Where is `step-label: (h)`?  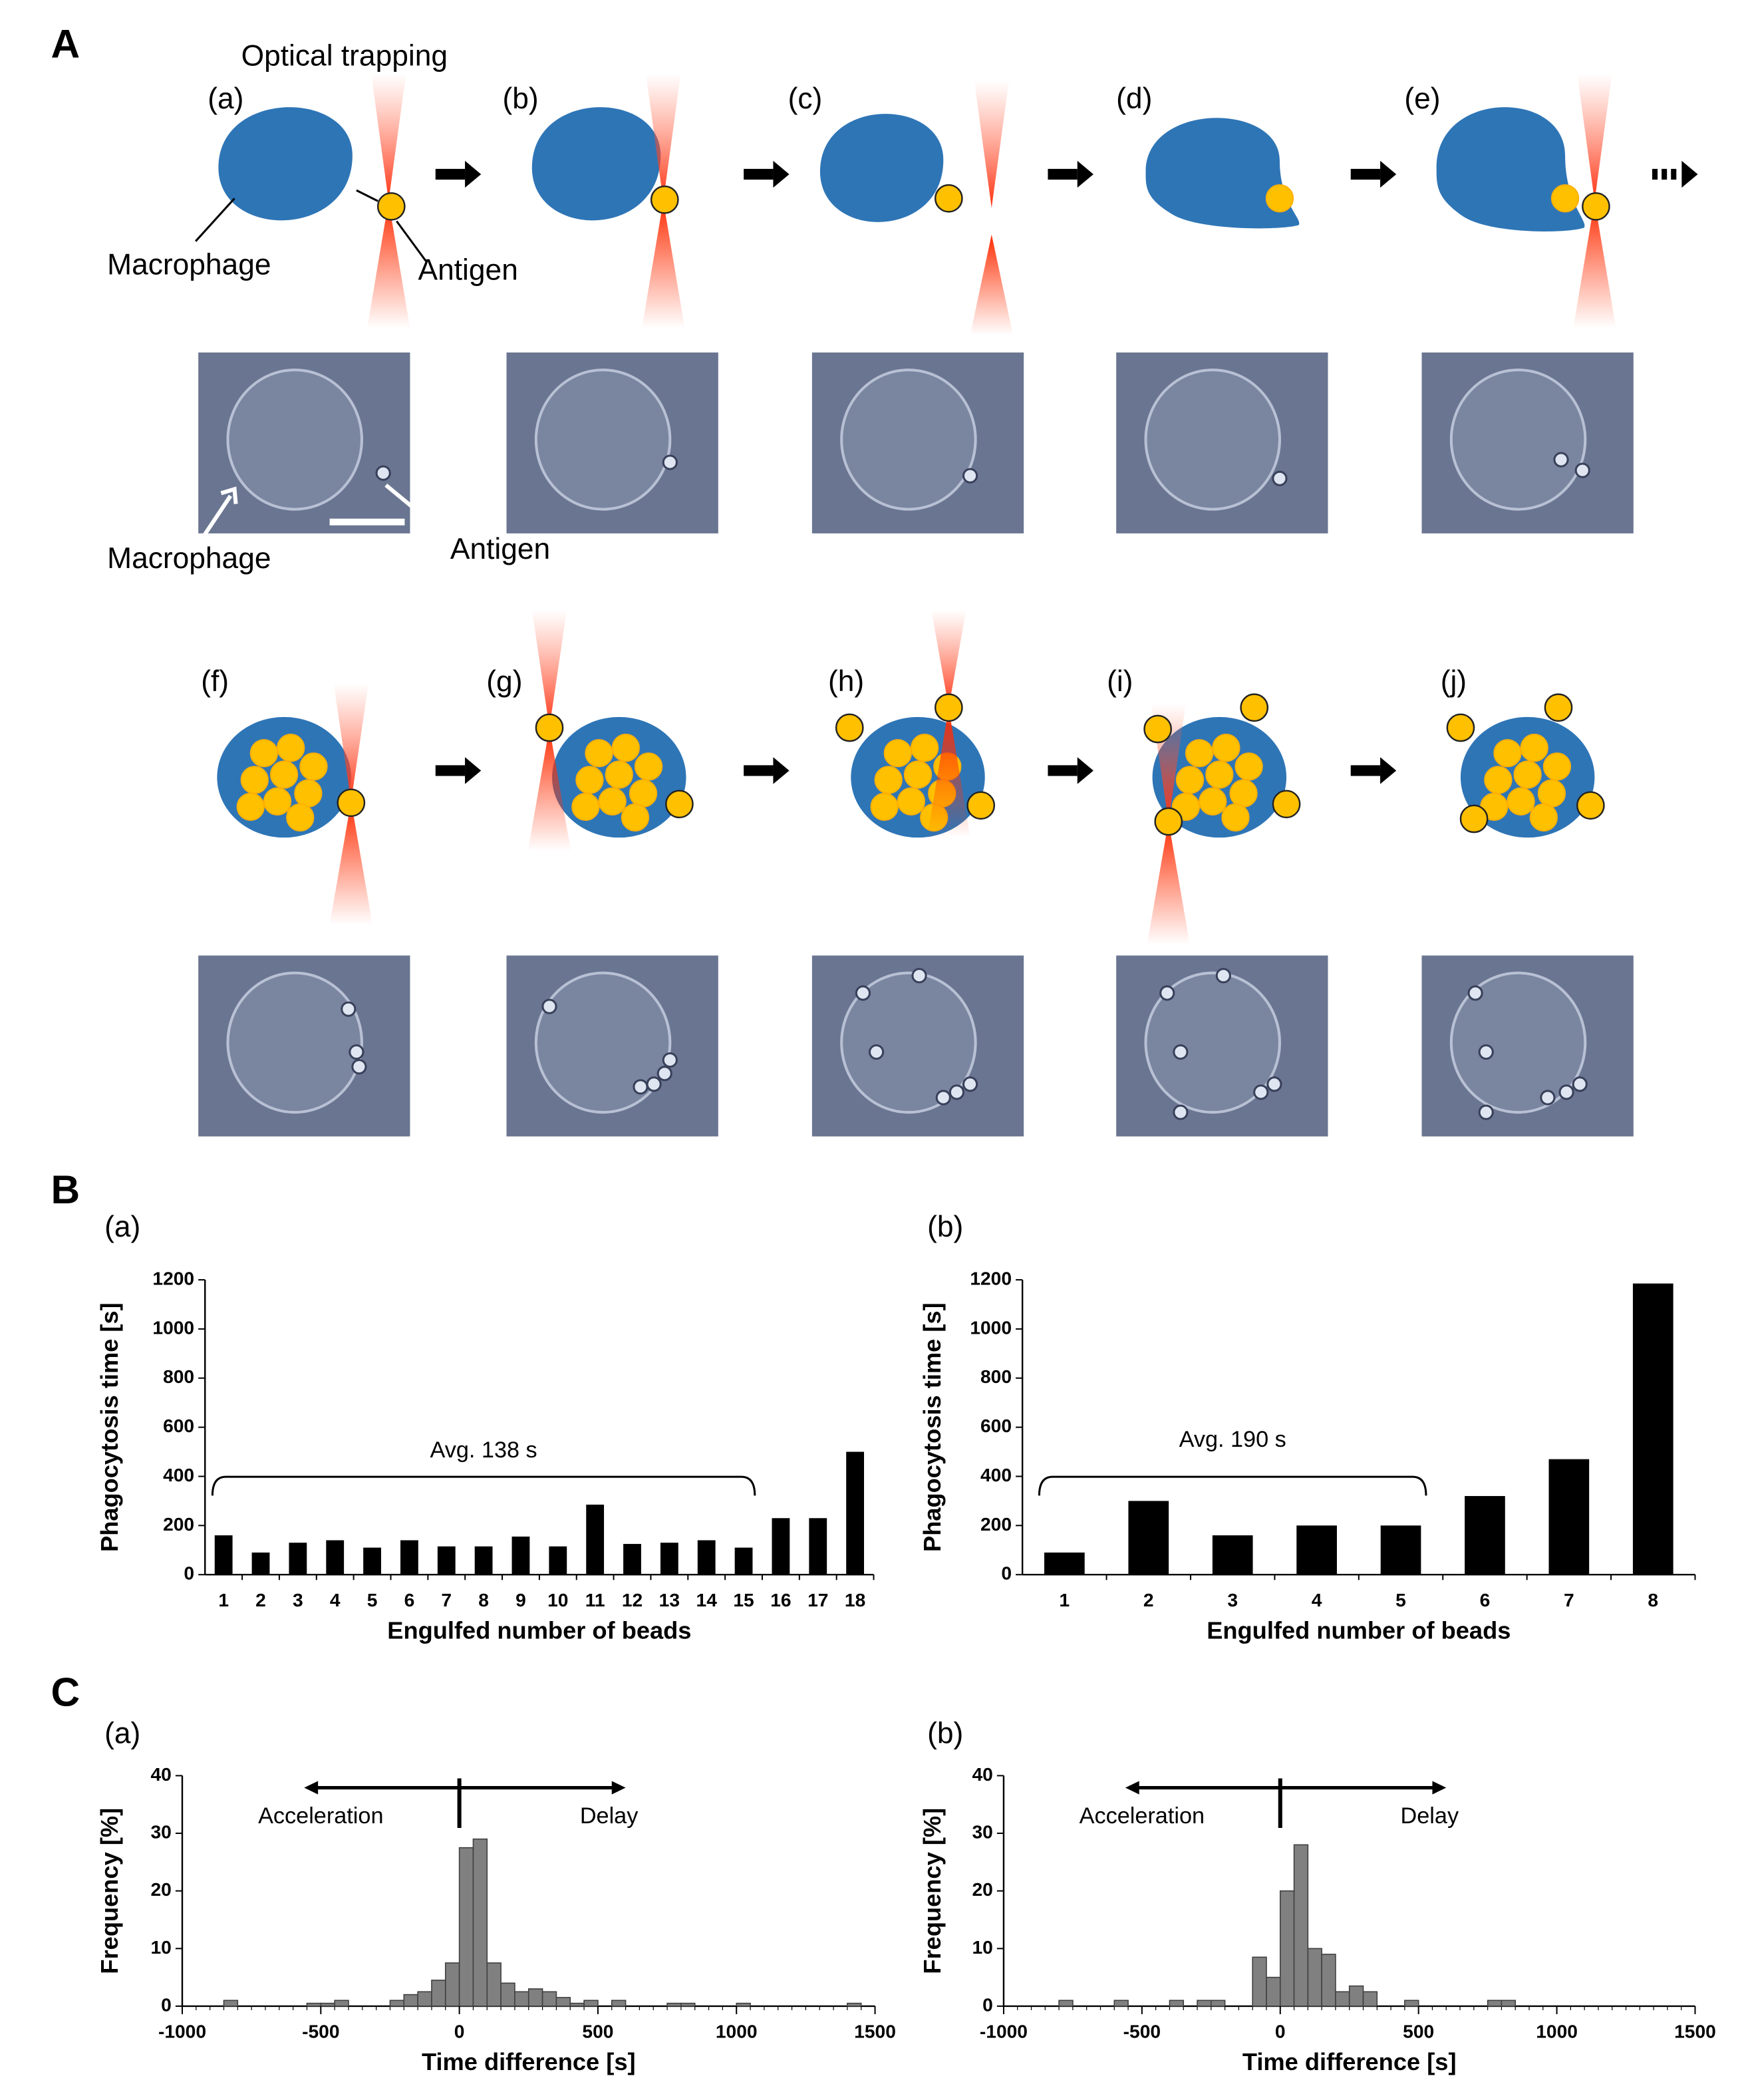
step-label: (h) is located at coordinates (846, 681).